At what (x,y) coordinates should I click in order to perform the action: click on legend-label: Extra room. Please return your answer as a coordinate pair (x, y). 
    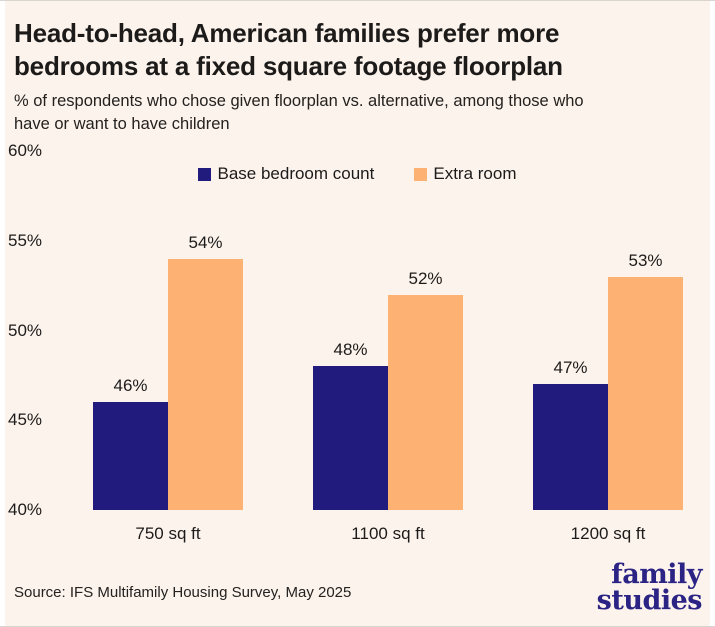
    Looking at the image, I should click on (475, 173).